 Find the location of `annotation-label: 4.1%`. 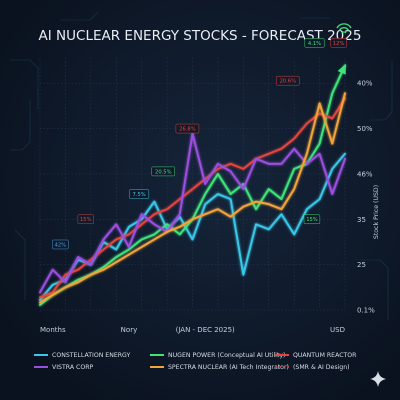

annotation-label: 4.1% is located at coordinates (314, 44).